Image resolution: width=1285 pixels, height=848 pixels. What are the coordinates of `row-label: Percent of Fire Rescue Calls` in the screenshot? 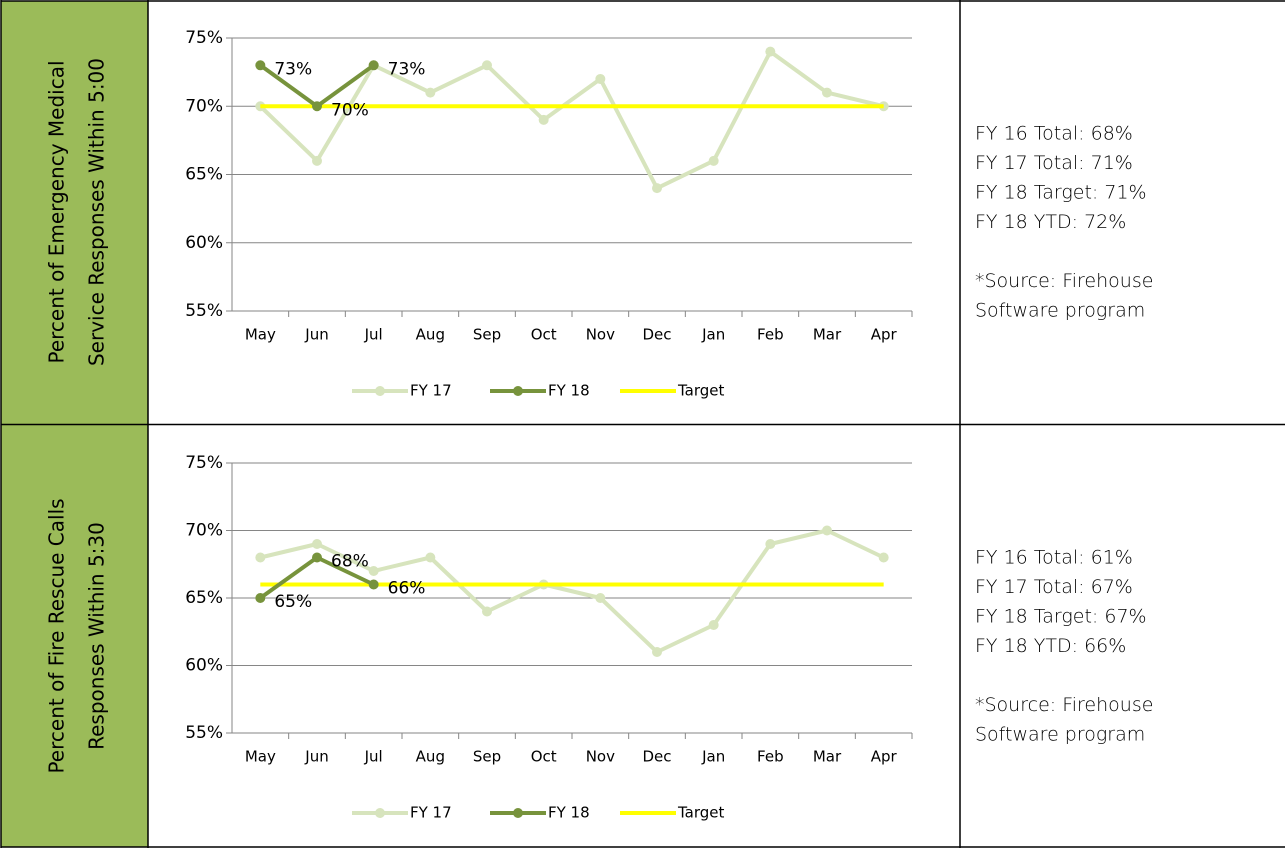 It's located at (57, 635).